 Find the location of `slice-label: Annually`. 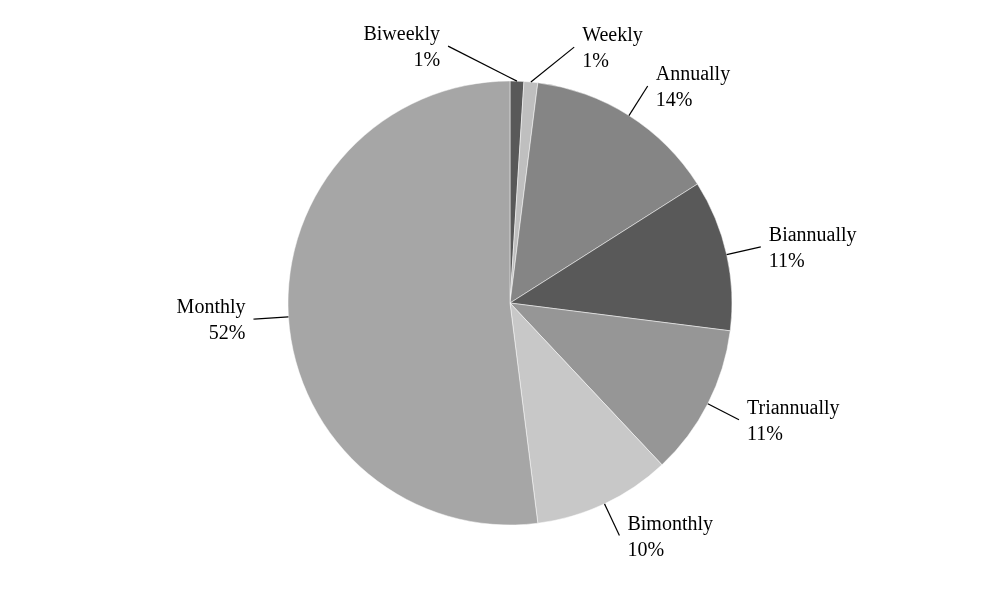

slice-label: Annually is located at coordinates (693, 74).